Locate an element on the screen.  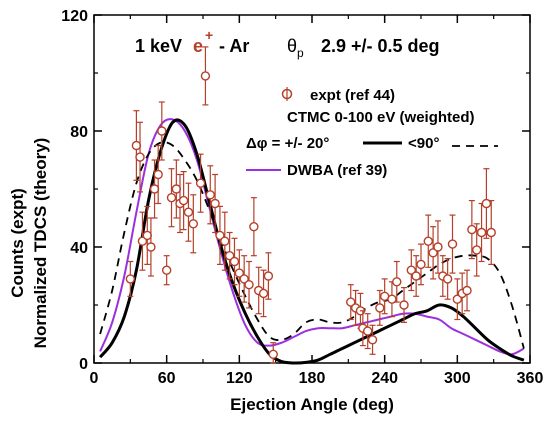
x-axis-label: Ejection Angle (deg) is located at coordinates (312, 404).